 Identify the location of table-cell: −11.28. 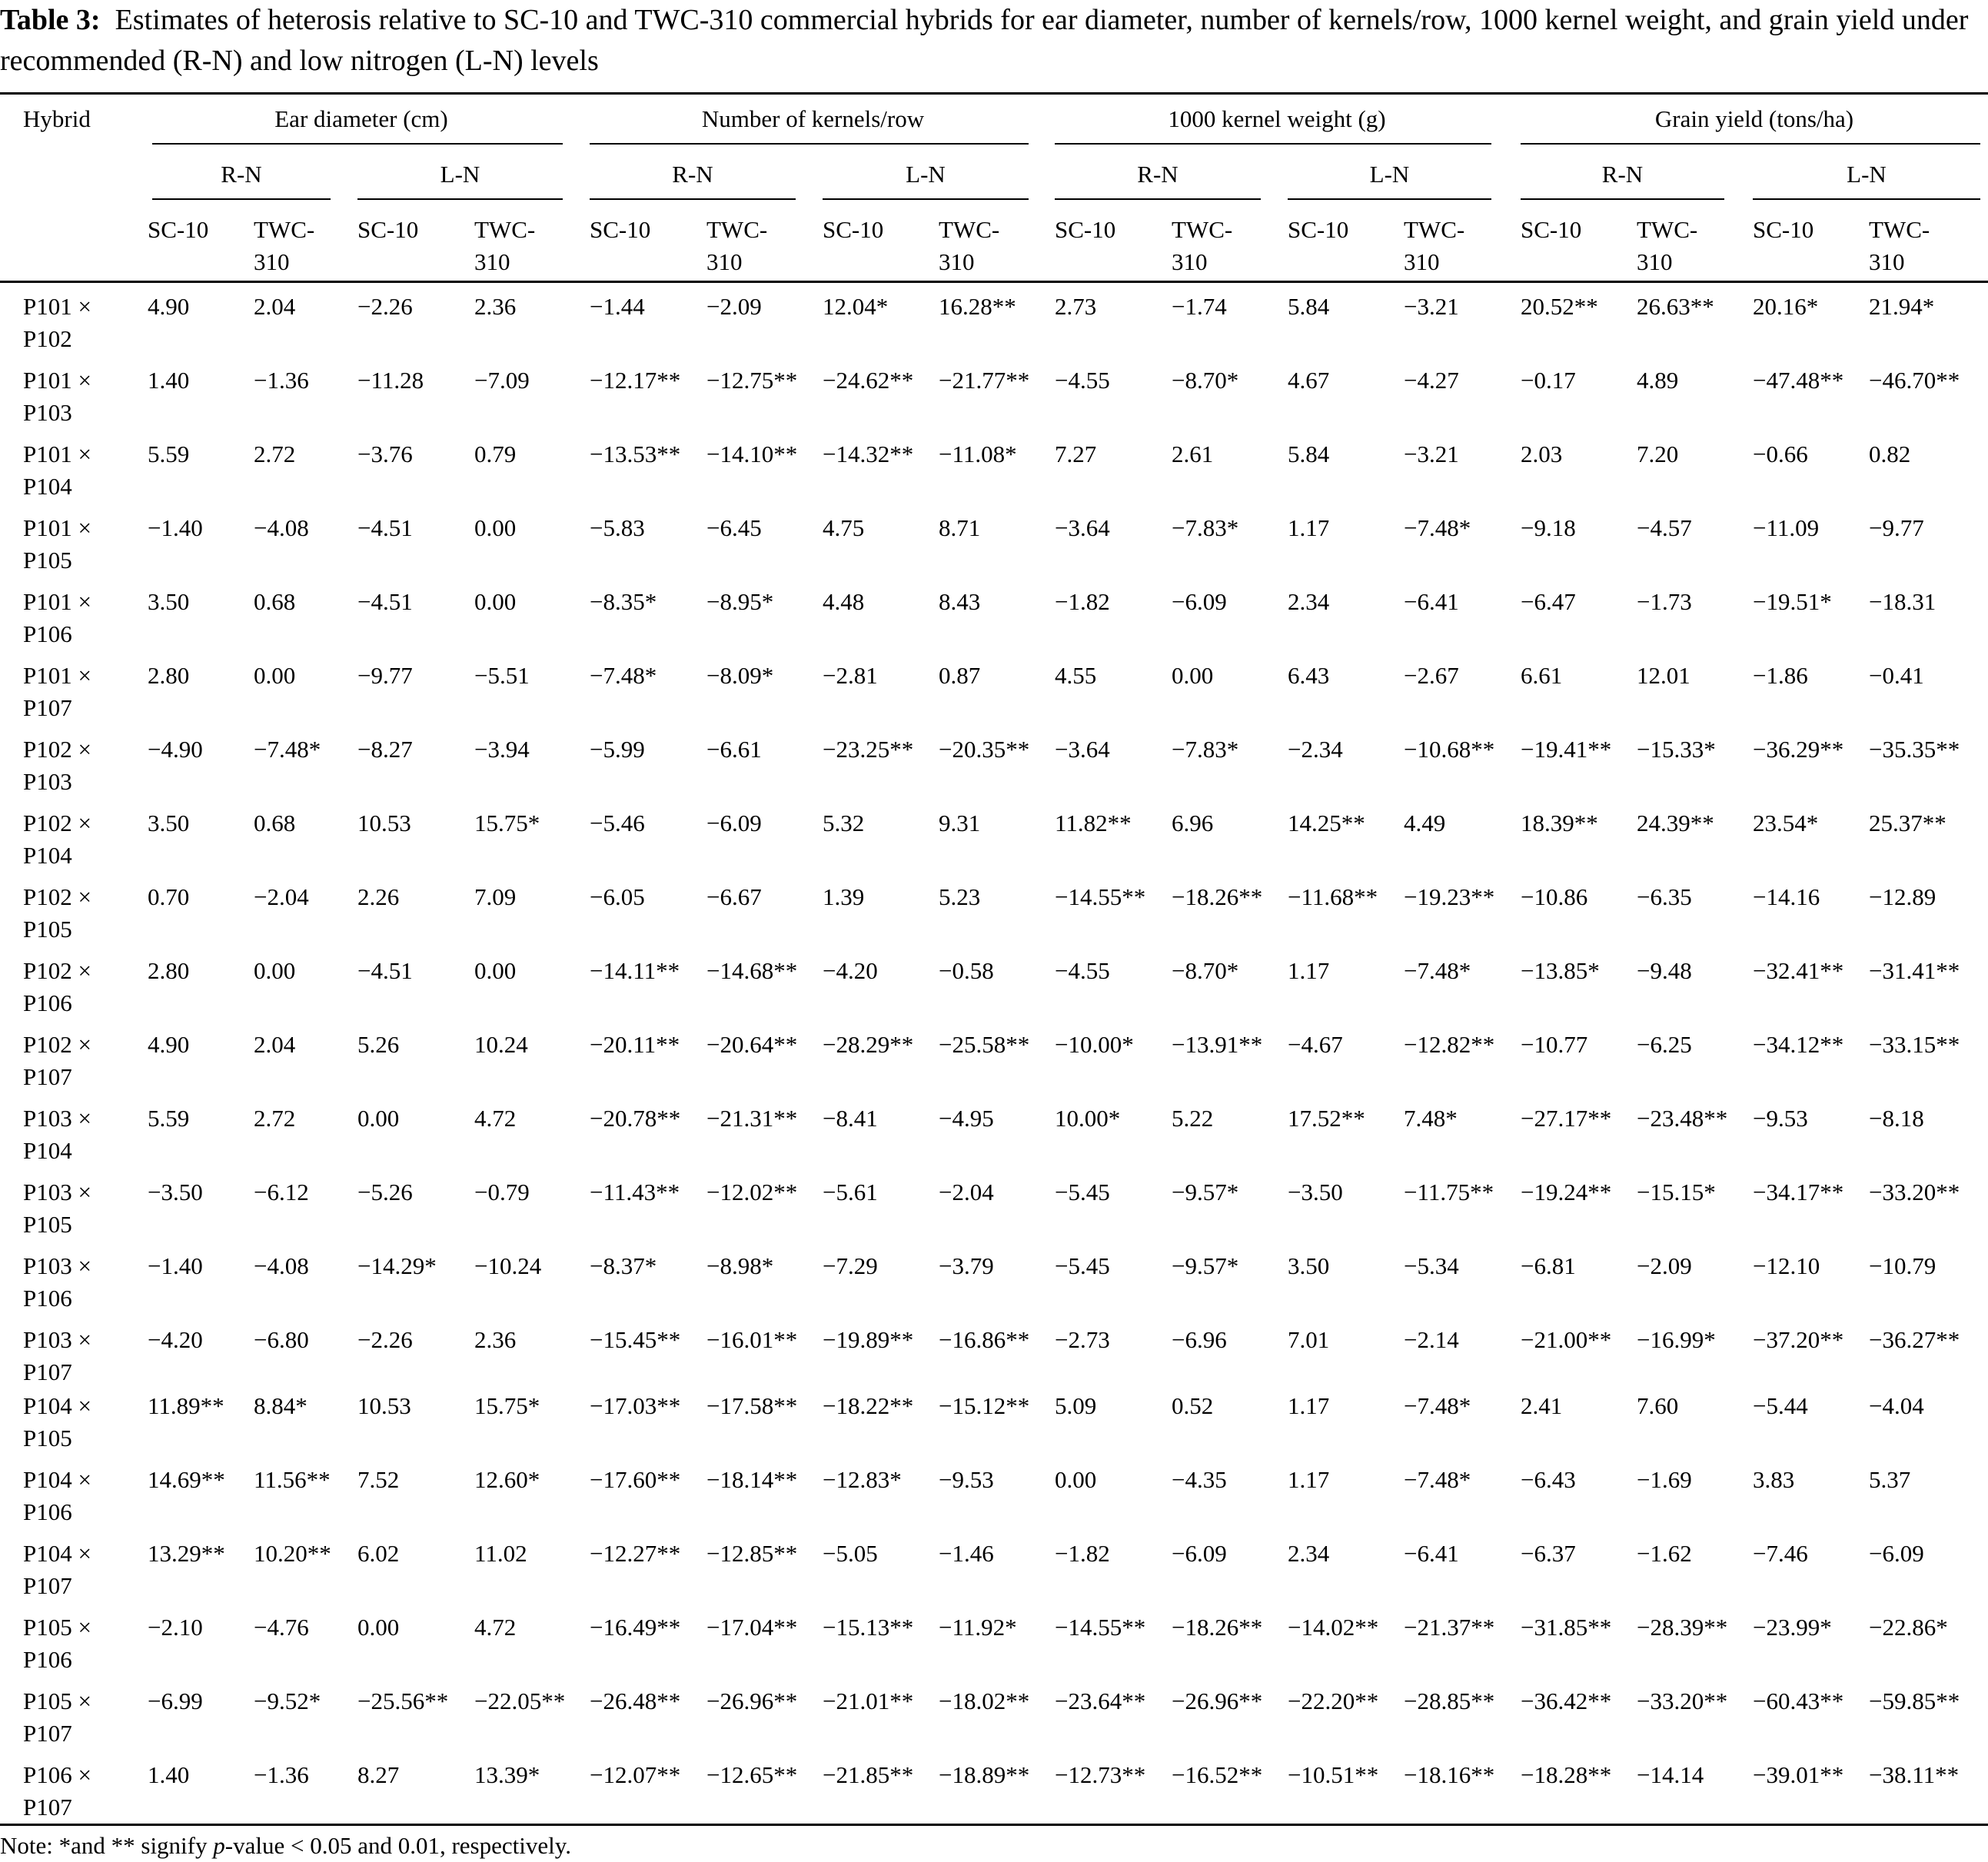
(390, 380).